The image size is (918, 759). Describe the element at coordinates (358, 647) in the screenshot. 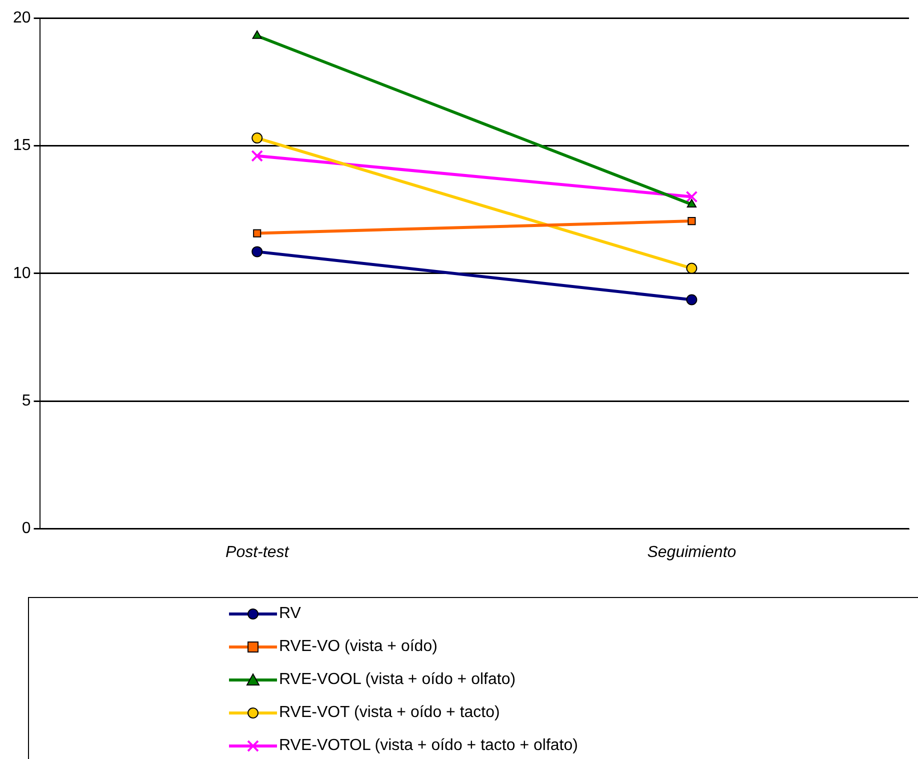

I see `legend-label: RVE-VO (vista + oído)` at that location.